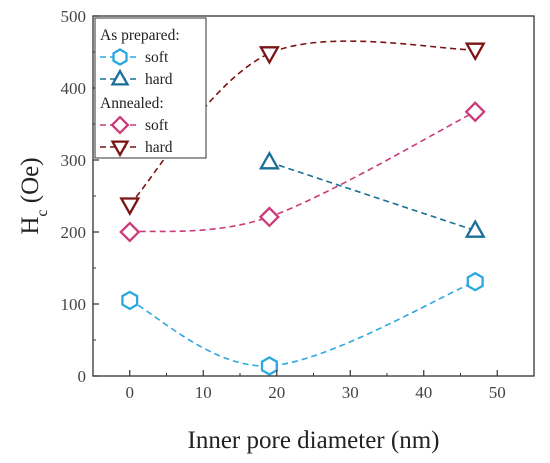 The width and height of the screenshot is (550, 463). I want to click on y-axis-label-rest: (Oe), so click(30, 183).